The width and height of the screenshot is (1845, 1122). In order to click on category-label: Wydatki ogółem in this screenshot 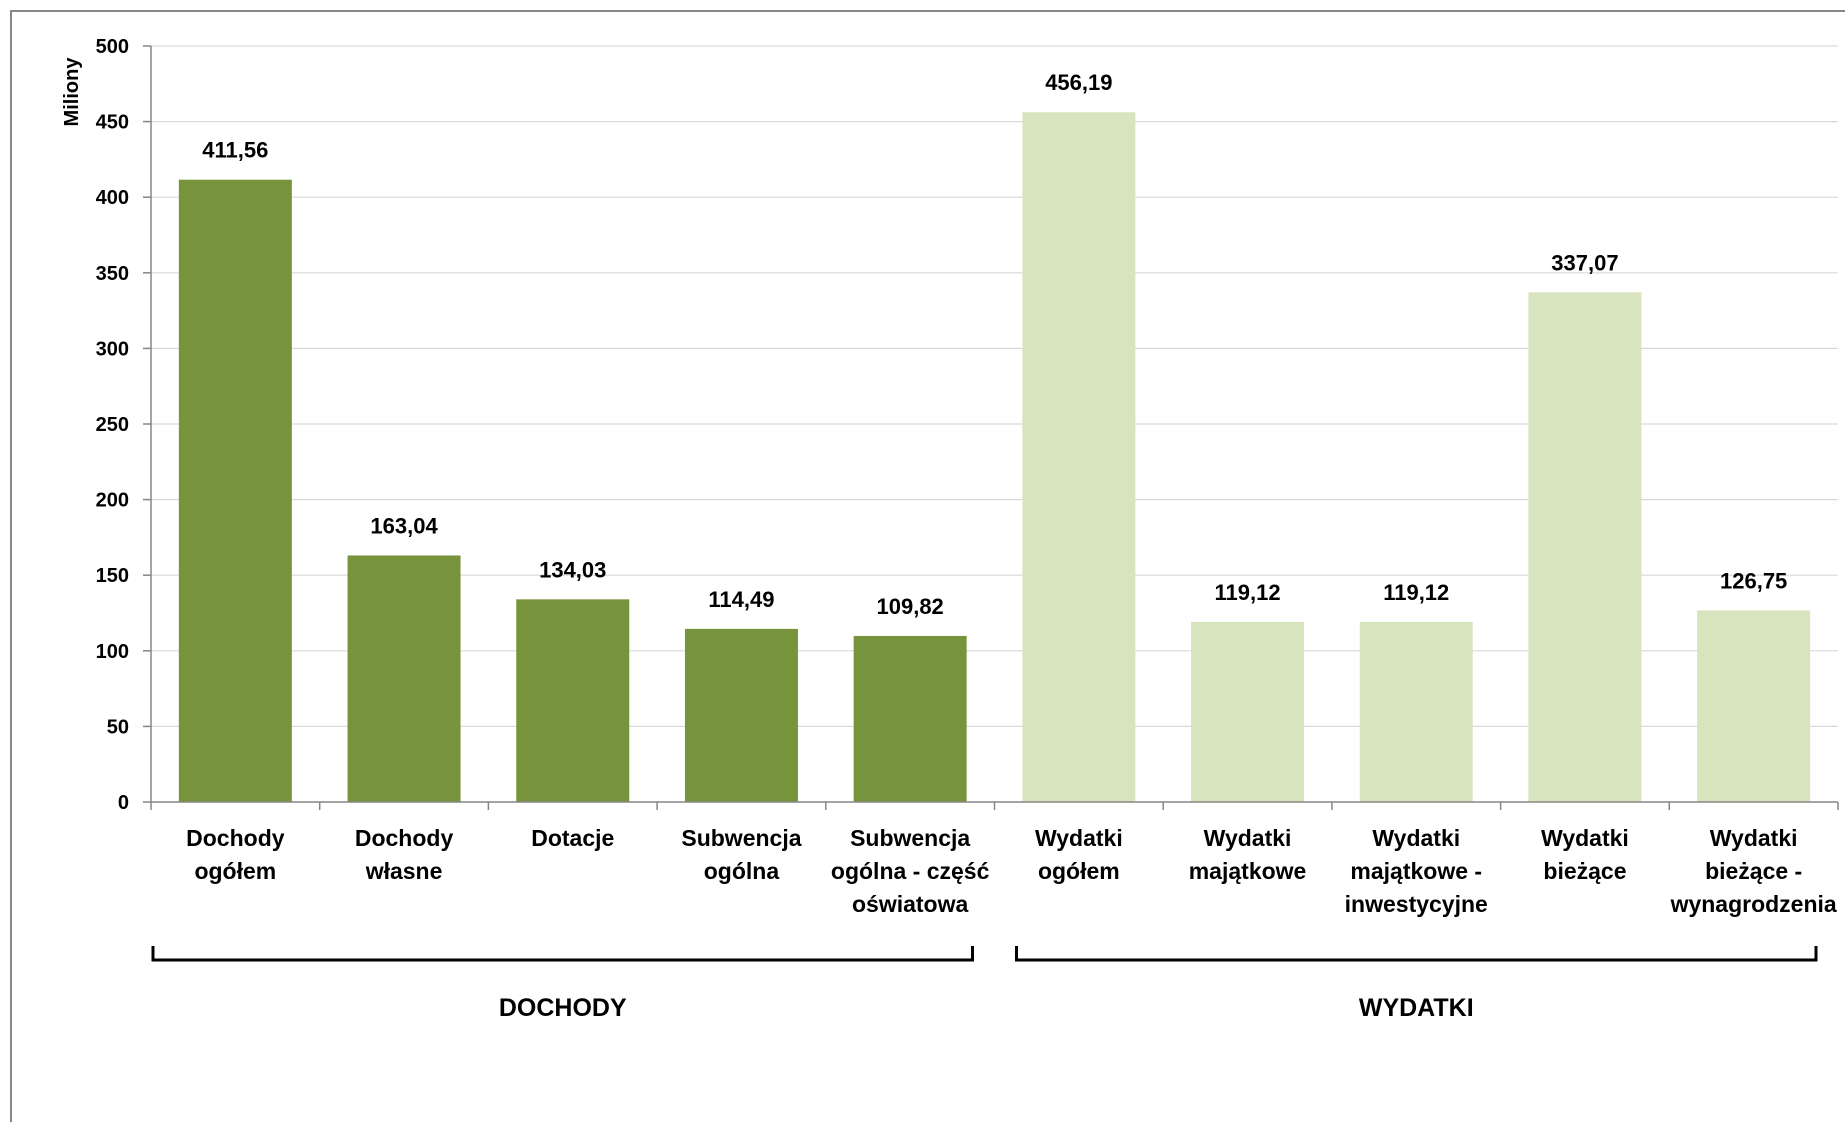, I will do `click(1079, 854)`.